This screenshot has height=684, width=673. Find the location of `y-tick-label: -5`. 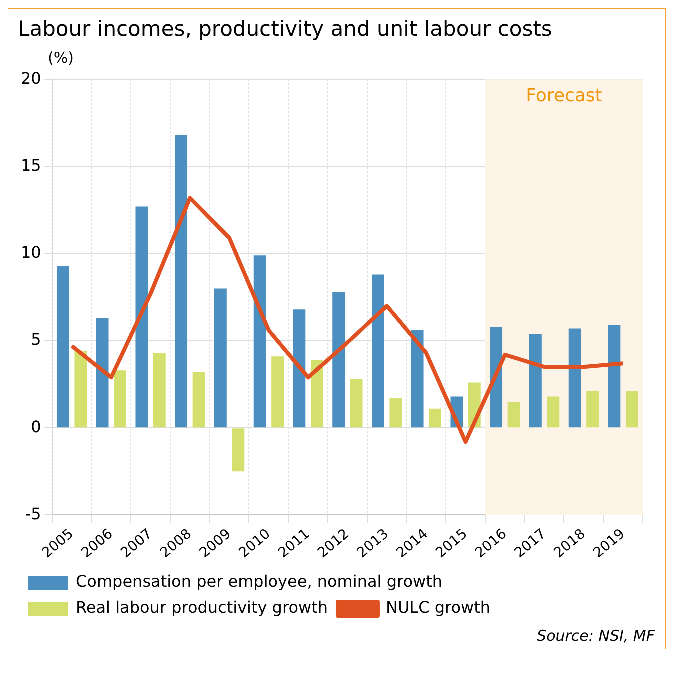

y-tick-label: -5 is located at coordinates (33, 514).